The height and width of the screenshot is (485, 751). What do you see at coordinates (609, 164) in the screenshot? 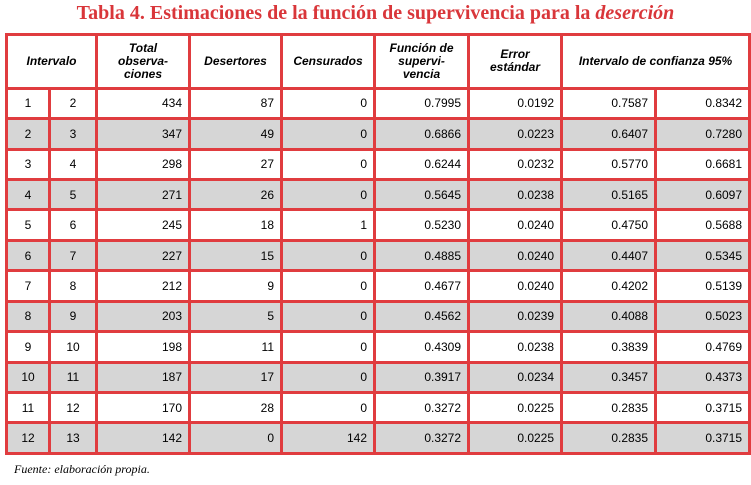
I see `table-cell: 0.5770` at bounding box center [609, 164].